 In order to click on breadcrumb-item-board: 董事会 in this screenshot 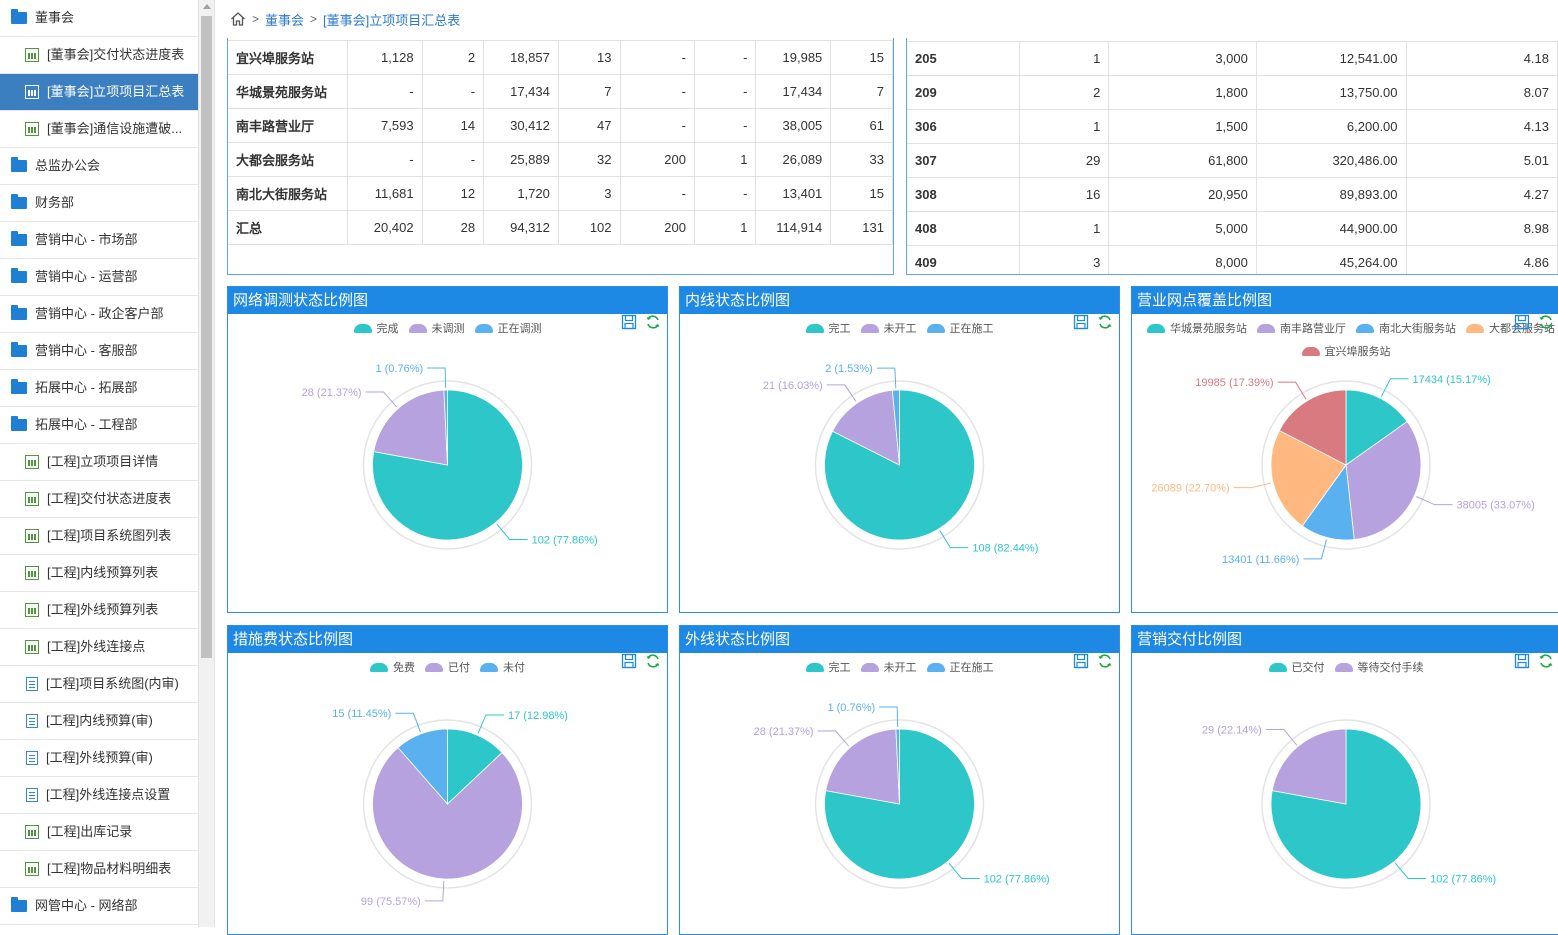, I will do `click(285, 20)`.